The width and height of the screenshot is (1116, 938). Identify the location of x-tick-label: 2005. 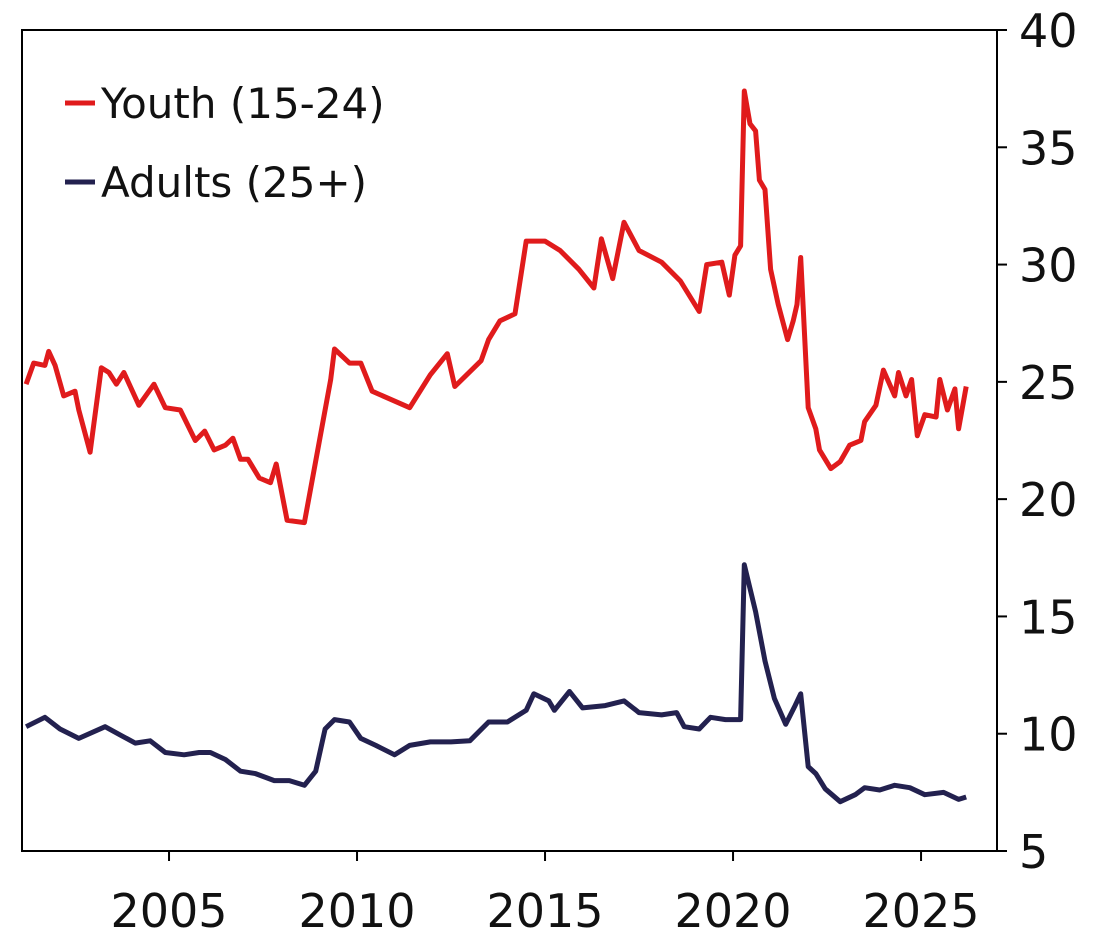
(168, 909).